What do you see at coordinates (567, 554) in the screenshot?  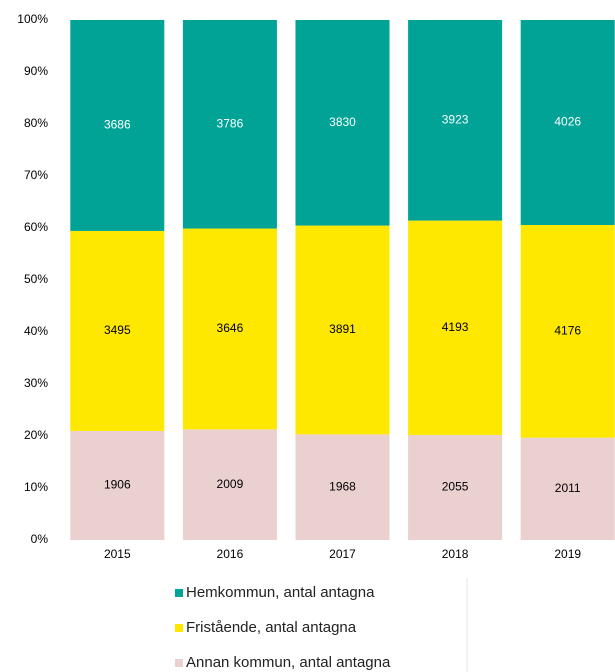 I see `x-tick-label: 2019` at bounding box center [567, 554].